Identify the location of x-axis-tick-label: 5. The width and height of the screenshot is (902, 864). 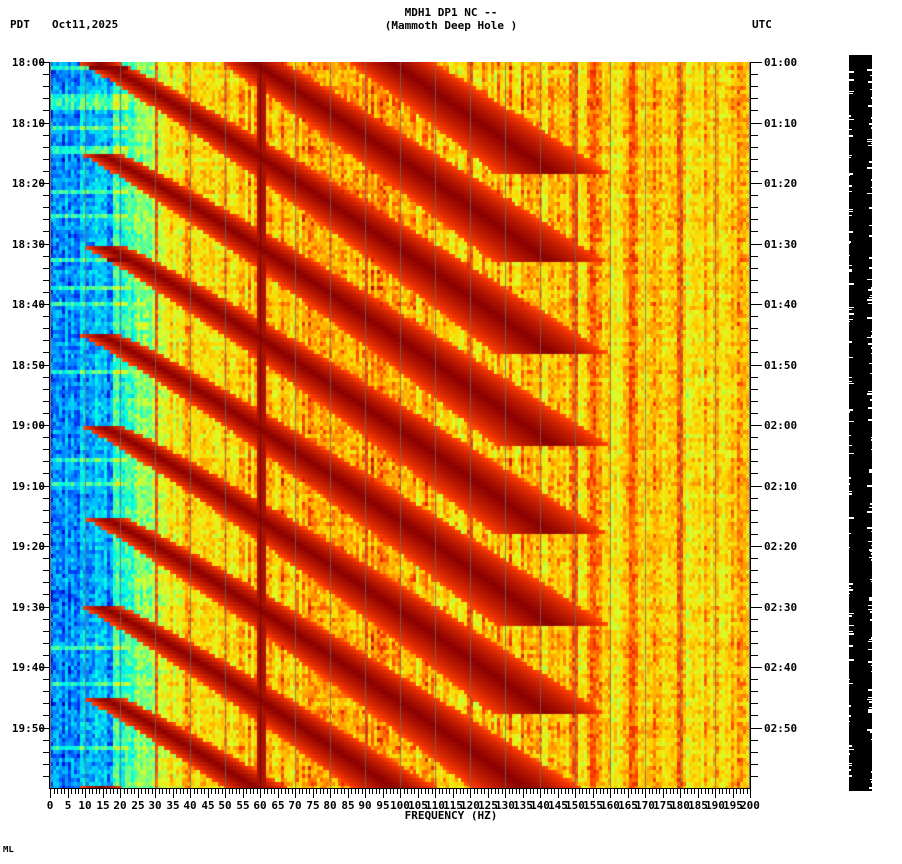
(68, 805).